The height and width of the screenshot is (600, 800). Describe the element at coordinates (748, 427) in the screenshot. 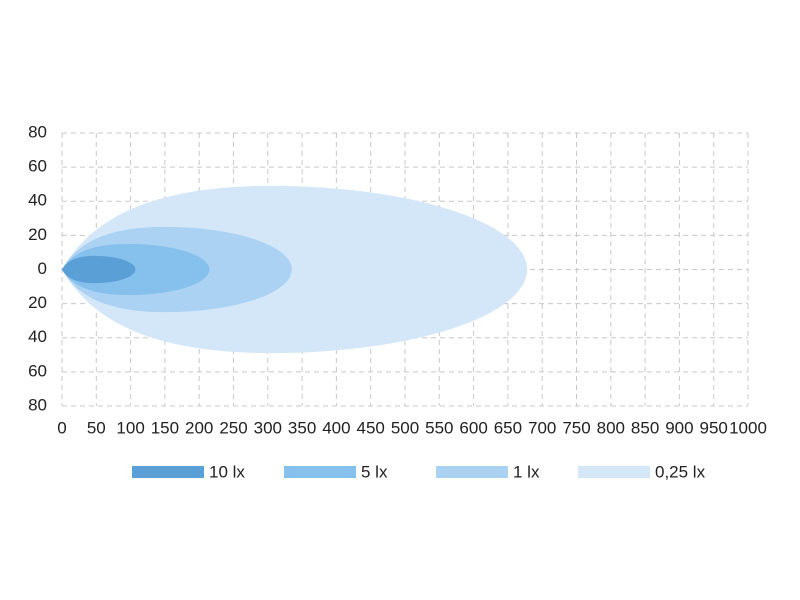

I see `x-tick-label: 1000` at that location.